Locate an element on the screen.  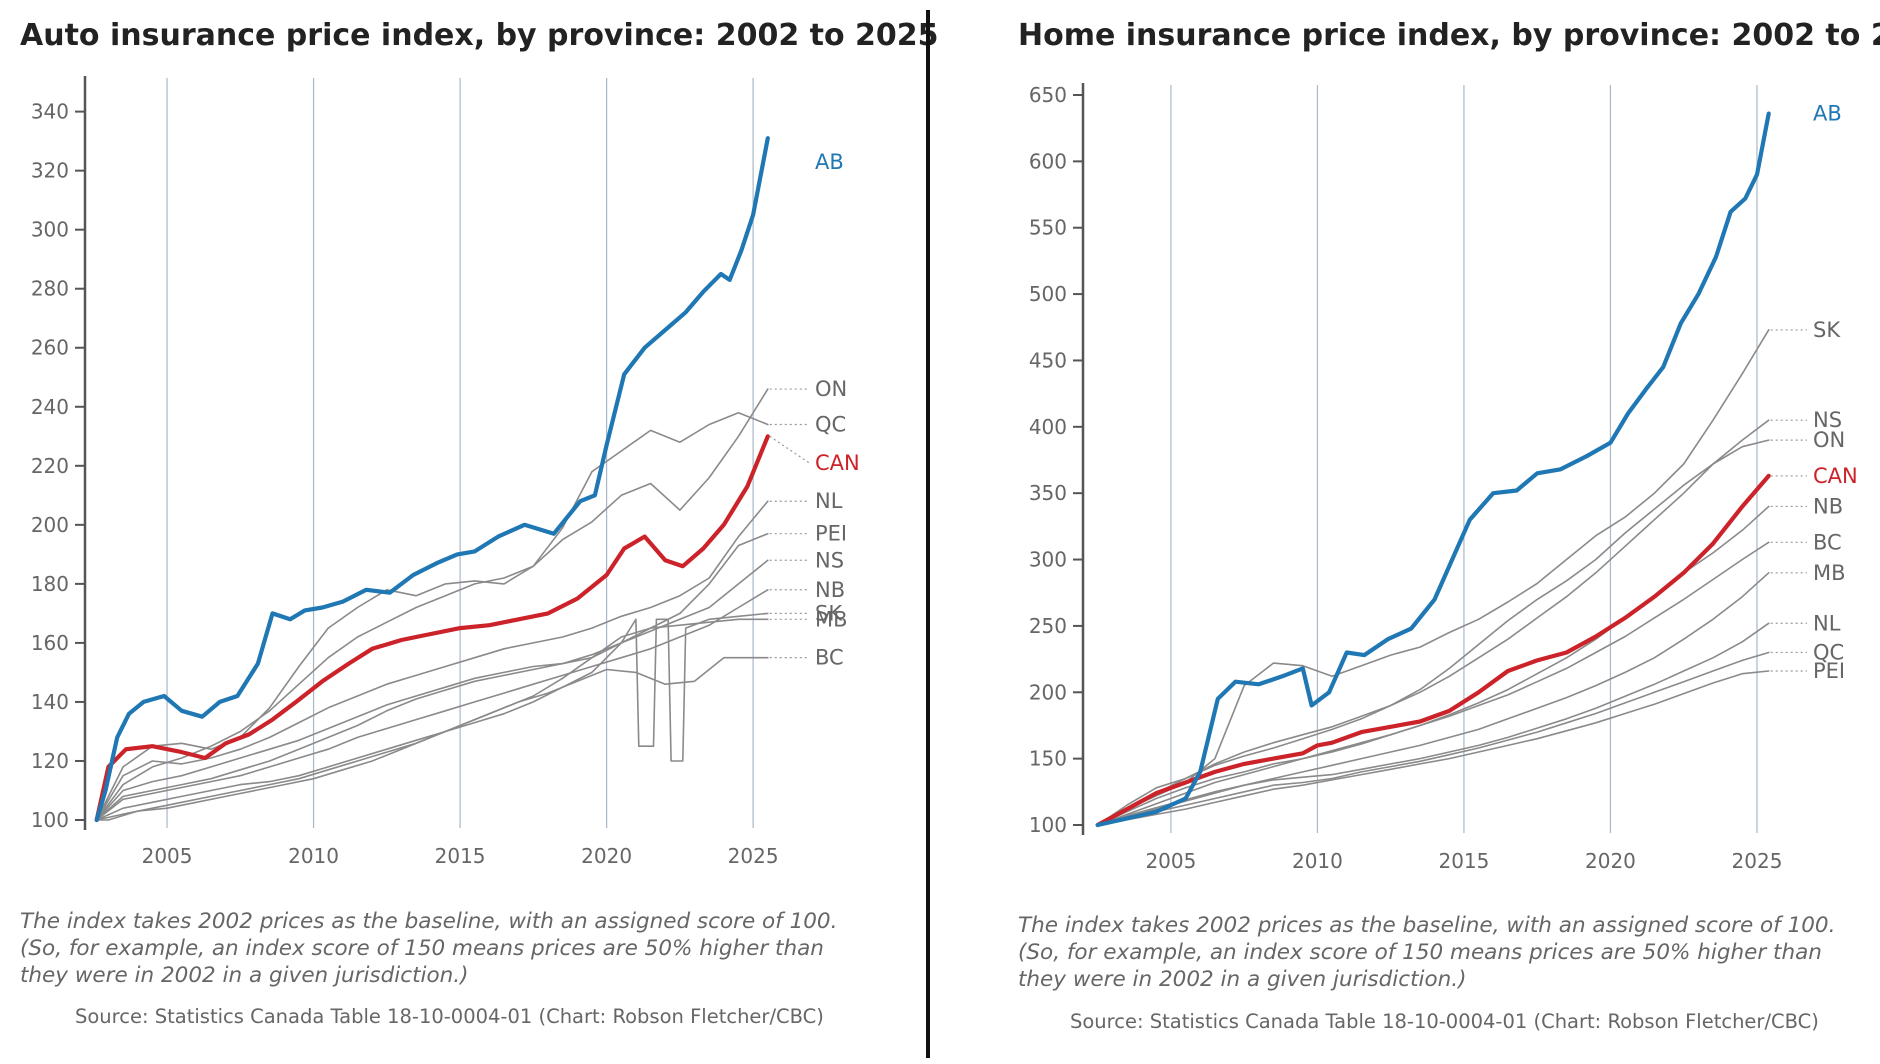
home-y-tick-label-650: 650 is located at coordinates (1048, 95).